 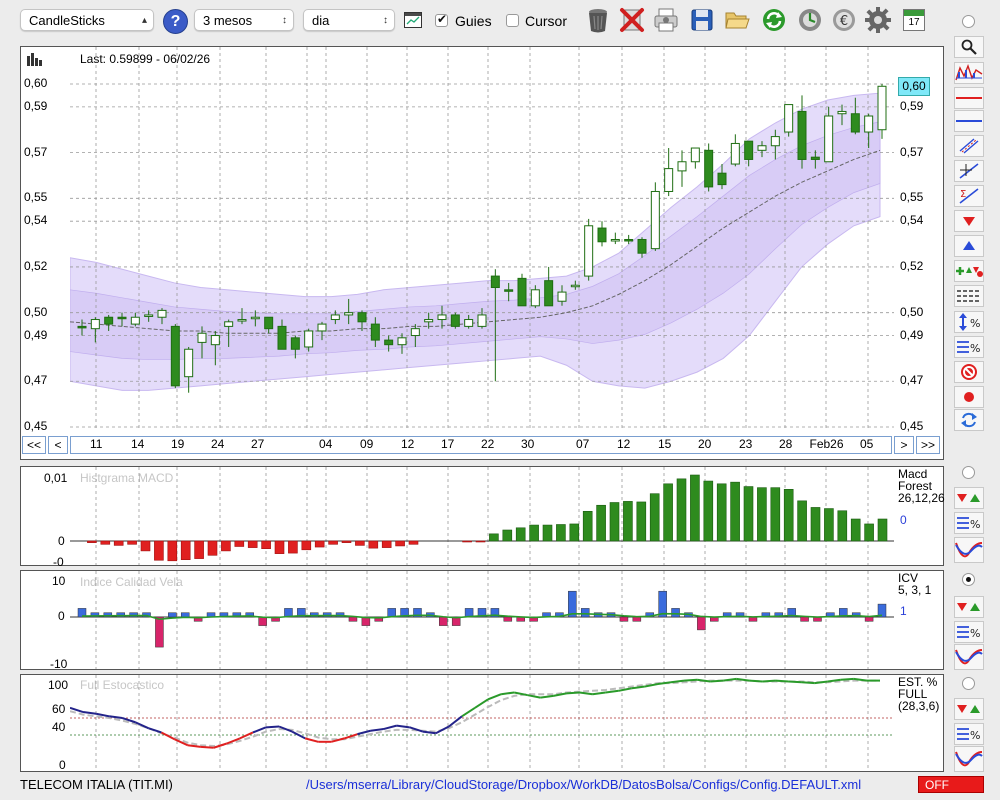 What do you see at coordinates (968, 683) in the screenshot?
I see `panel-radio-stochastic` at bounding box center [968, 683].